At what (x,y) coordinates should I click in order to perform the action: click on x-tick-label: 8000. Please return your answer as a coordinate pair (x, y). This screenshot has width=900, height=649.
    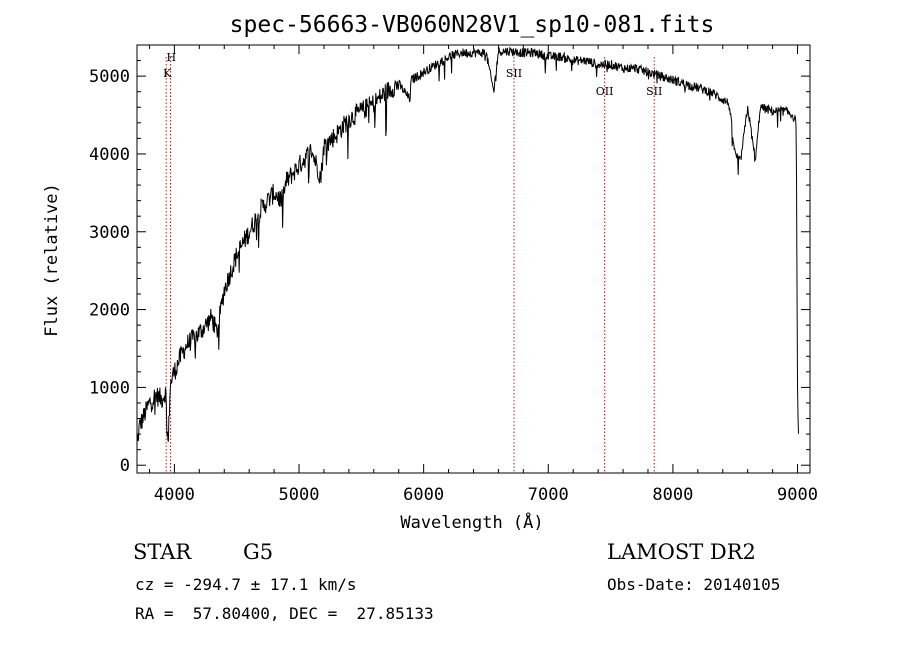
    Looking at the image, I should click on (672, 495).